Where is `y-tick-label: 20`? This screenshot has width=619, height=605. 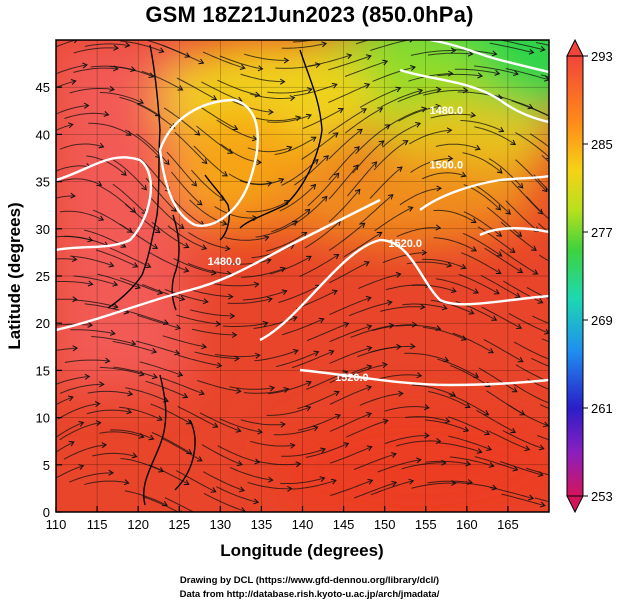 y-tick-label: 20 is located at coordinates (43, 323).